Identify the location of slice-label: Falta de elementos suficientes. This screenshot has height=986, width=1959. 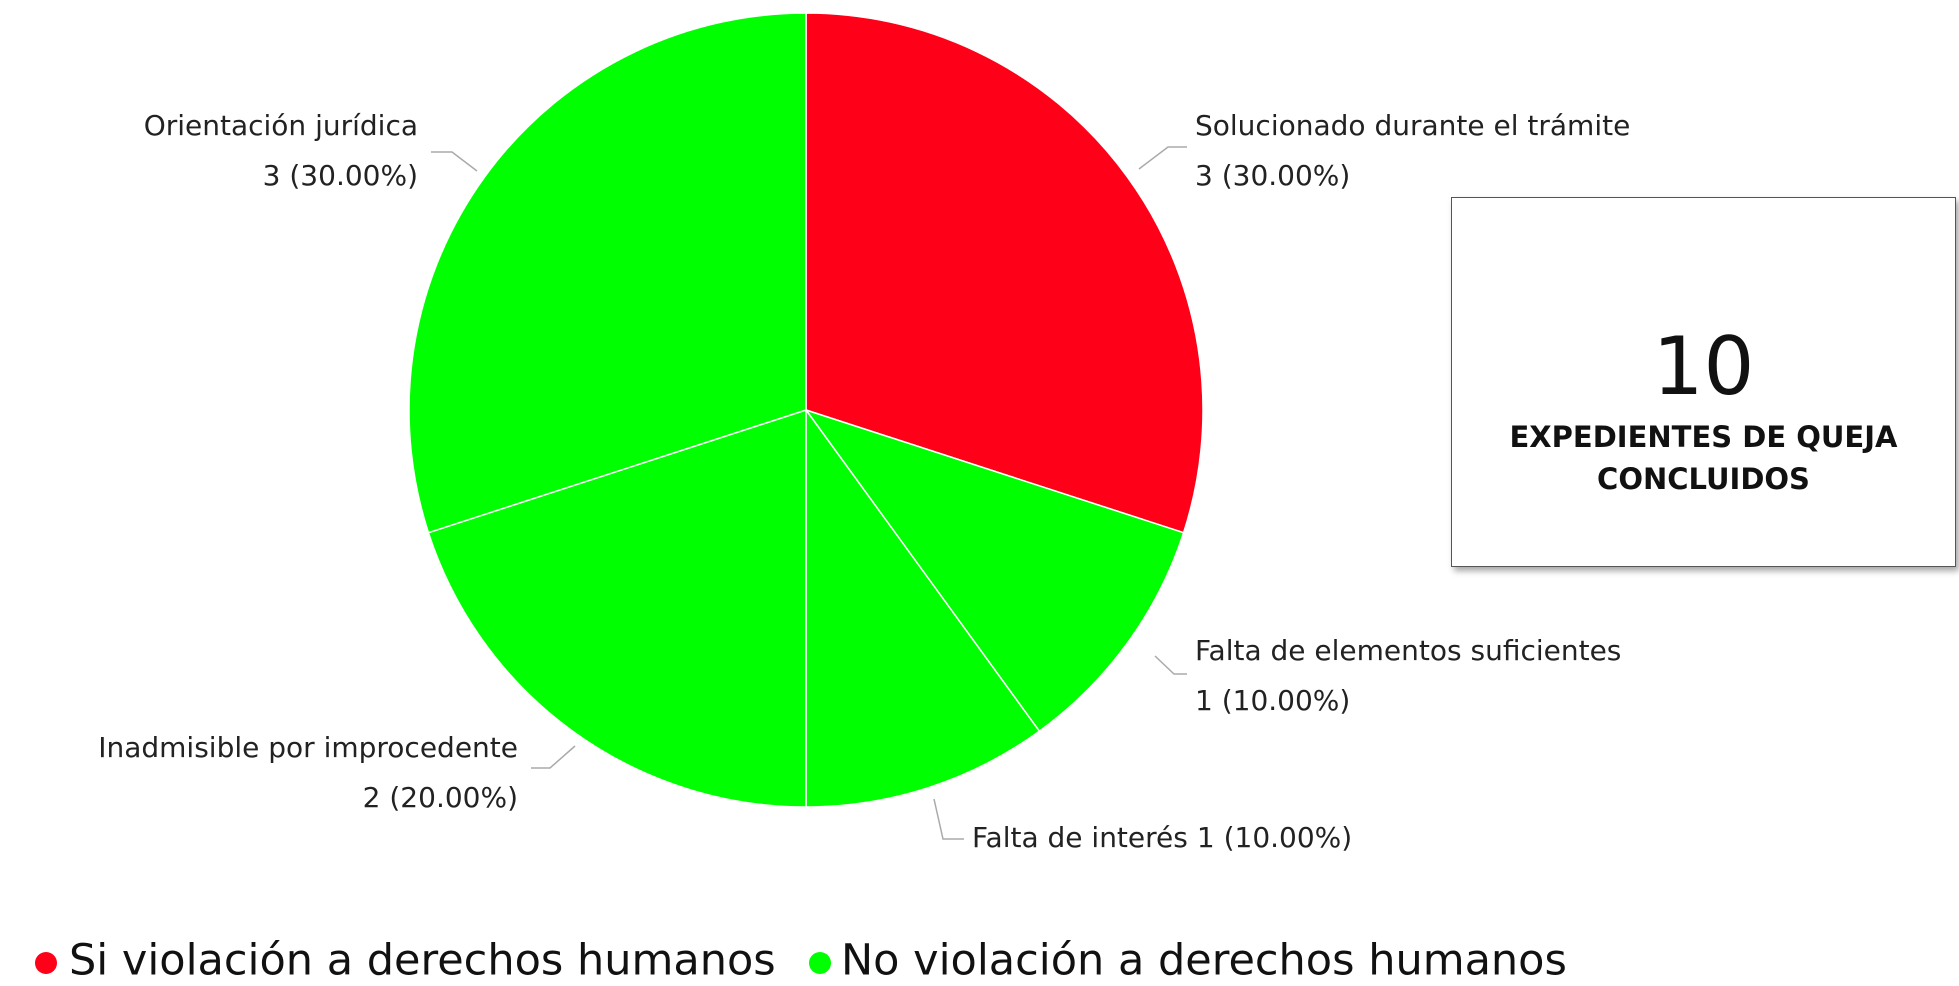
(1408, 650).